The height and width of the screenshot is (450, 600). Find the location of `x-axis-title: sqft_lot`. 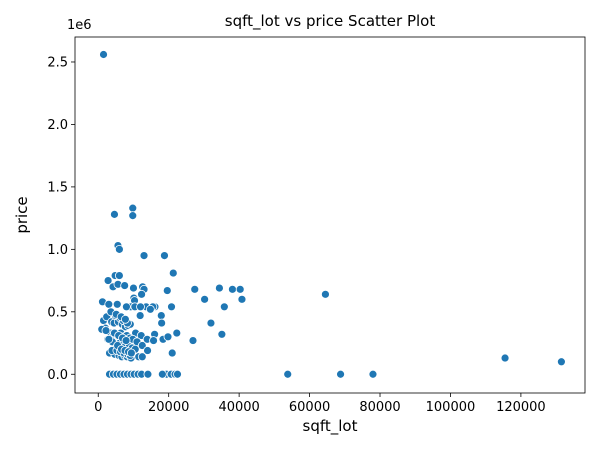

x-axis-title: sqft_lot is located at coordinates (330, 426).